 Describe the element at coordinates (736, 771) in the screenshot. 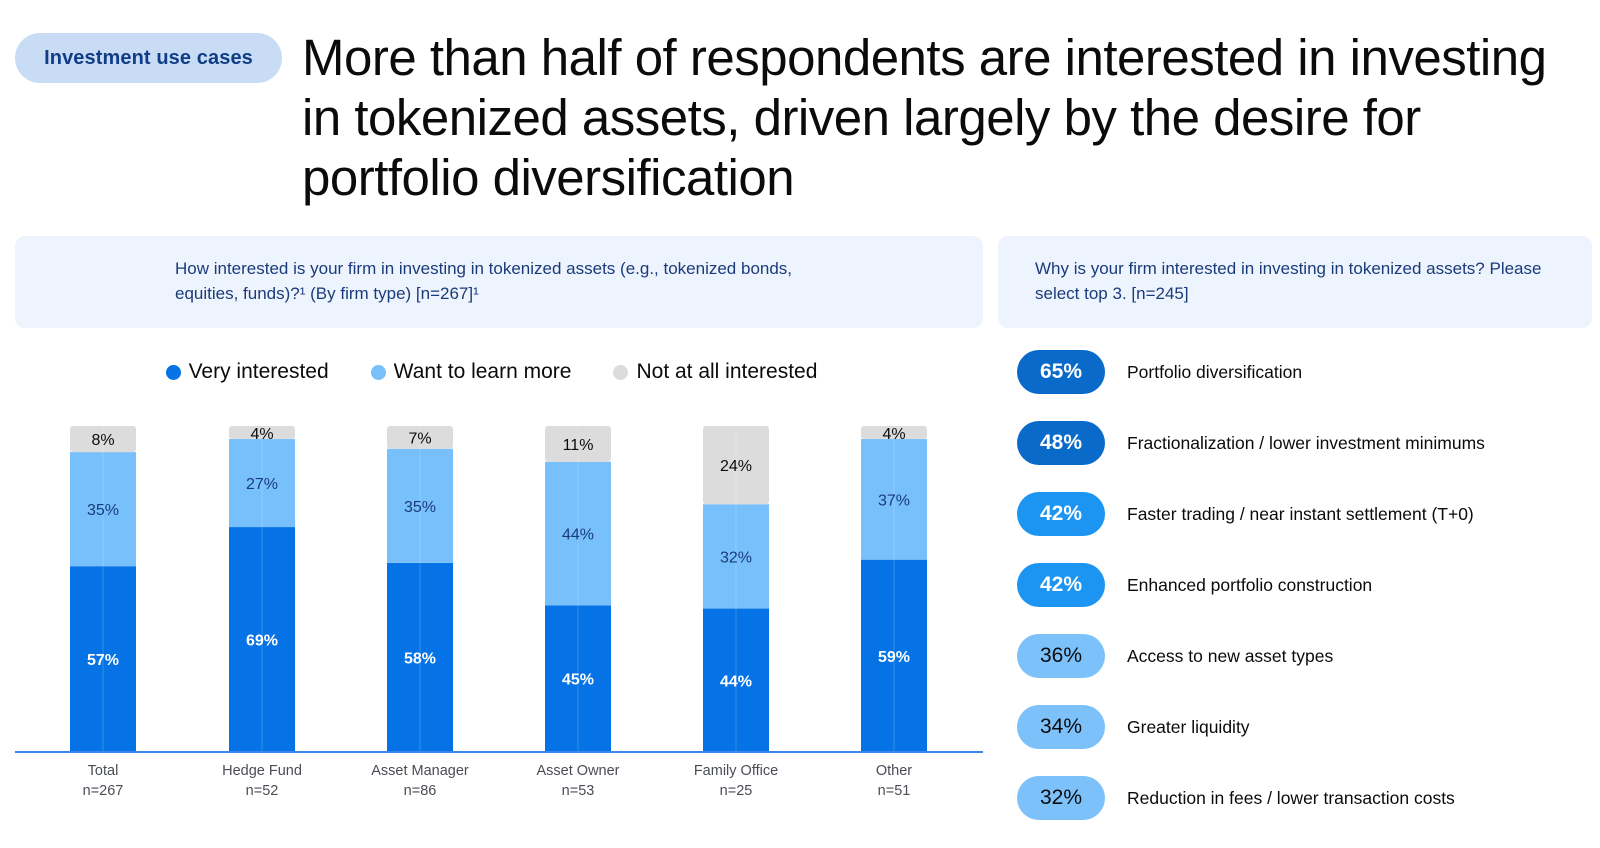

I see `category-label: Family Office` at that location.